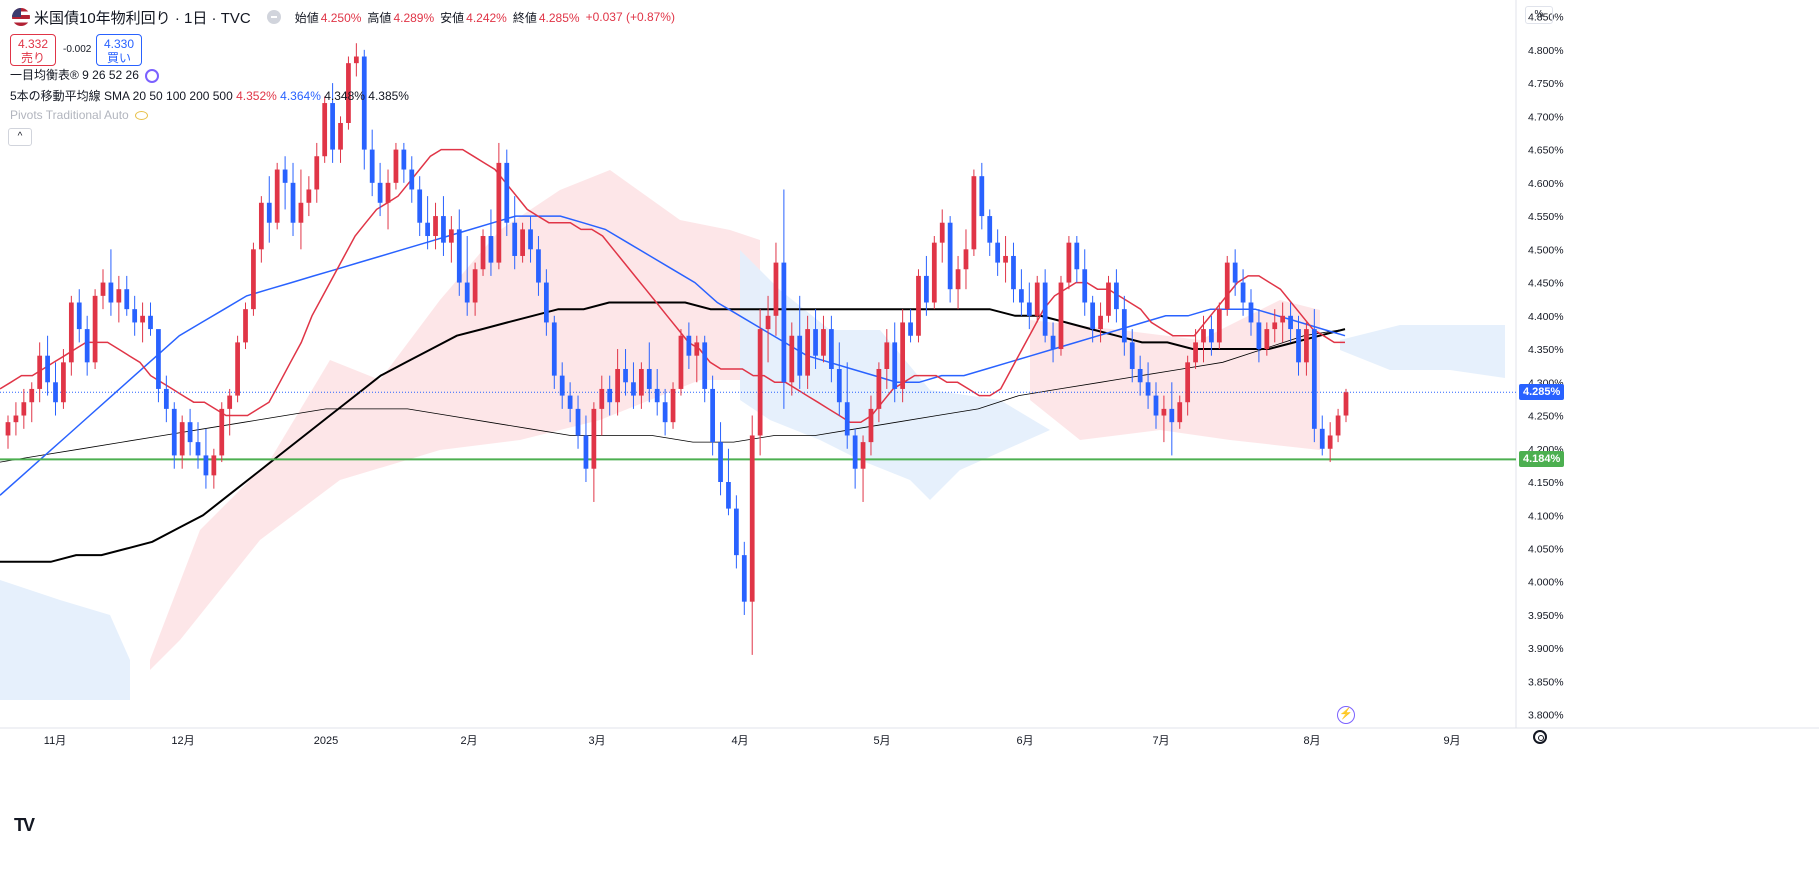 Image resolution: width=1819 pixels, height=871 pixels. Describe the element at coordinates (1539, 15) in the screenshot. I see `axis-unit-button: %` at that location.